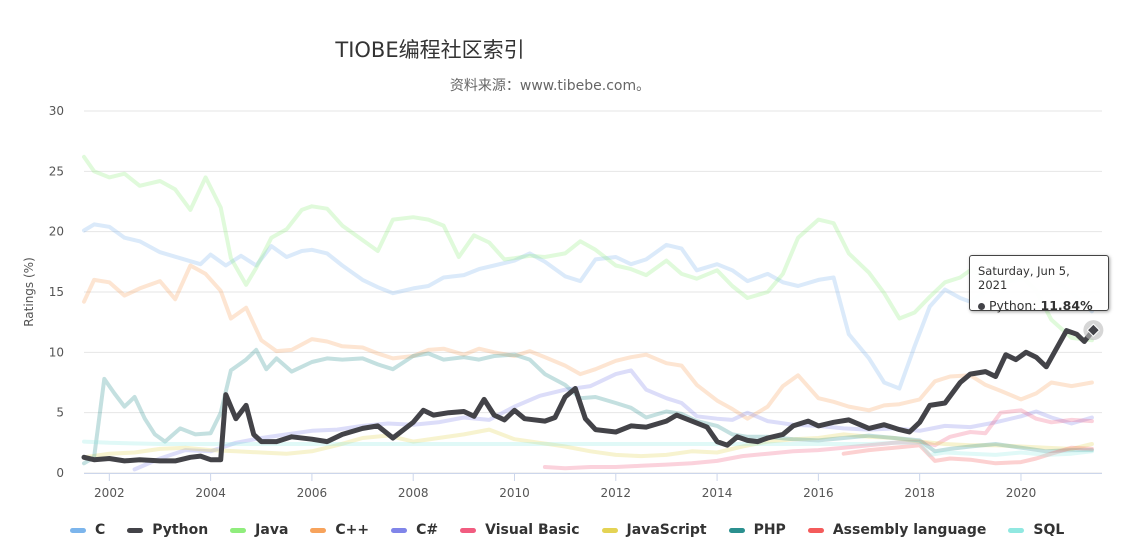 The image size is (1127, 558). I want to click on y-tick-label: 10, so click(56, 352).